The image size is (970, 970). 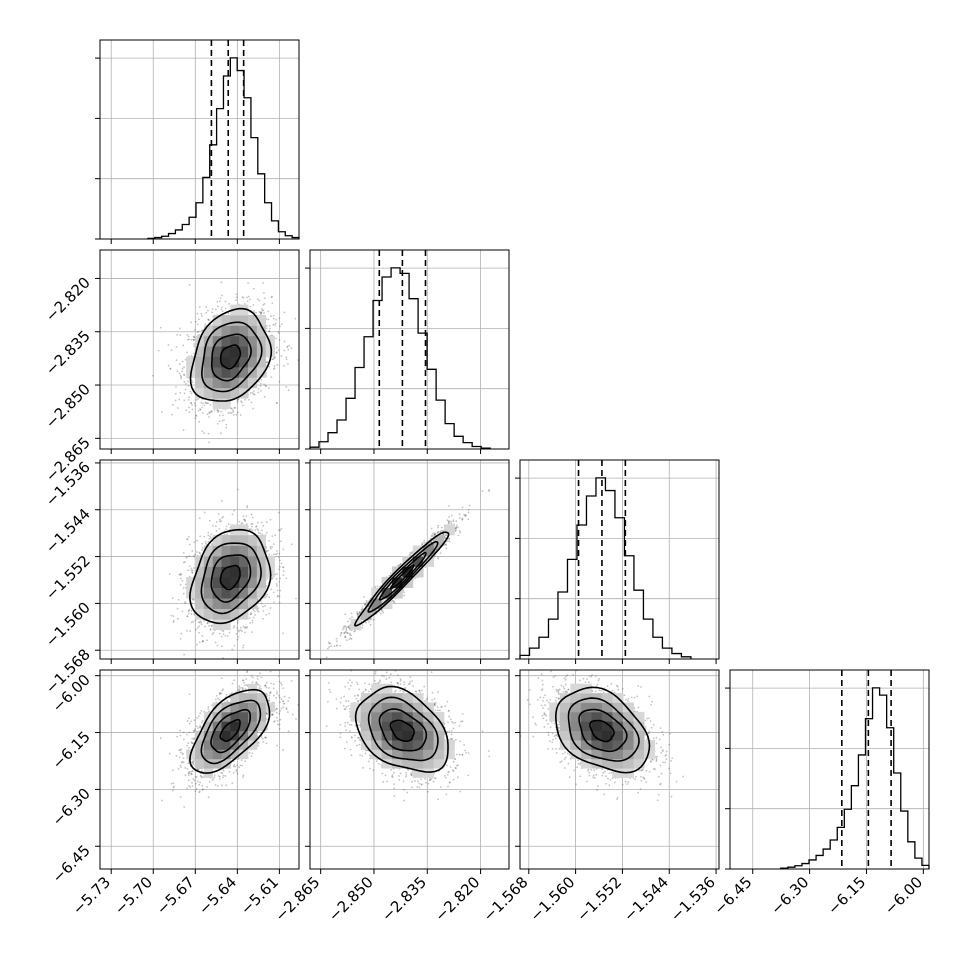 What do you see at coordinates (68, 406) in the screenshot?
I see `y-tick-label: −2.850` at bounding box center [68, 406].